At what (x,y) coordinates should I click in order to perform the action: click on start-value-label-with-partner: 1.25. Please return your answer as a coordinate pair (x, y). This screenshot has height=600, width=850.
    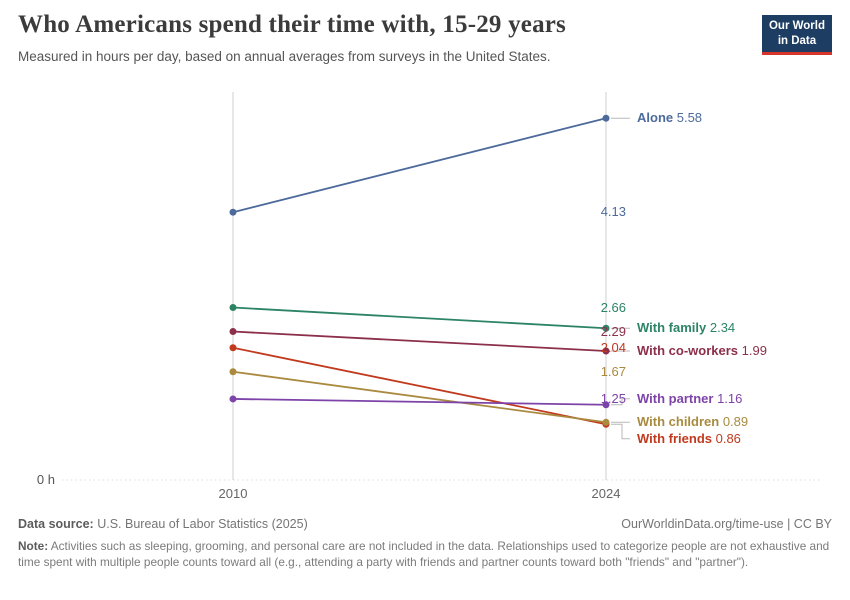
    Looking at the image, I should click on (613, 398).